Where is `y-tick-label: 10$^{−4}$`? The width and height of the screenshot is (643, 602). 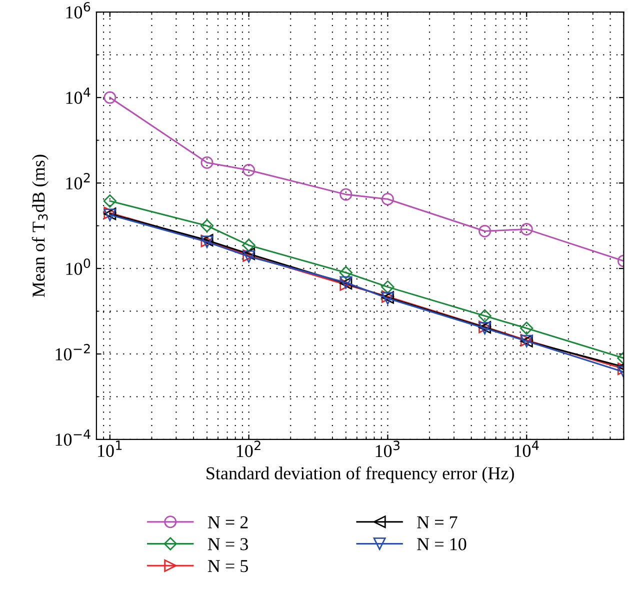 y-tick-label: 10$^{−4}$ is located at coordinates (73, 438).